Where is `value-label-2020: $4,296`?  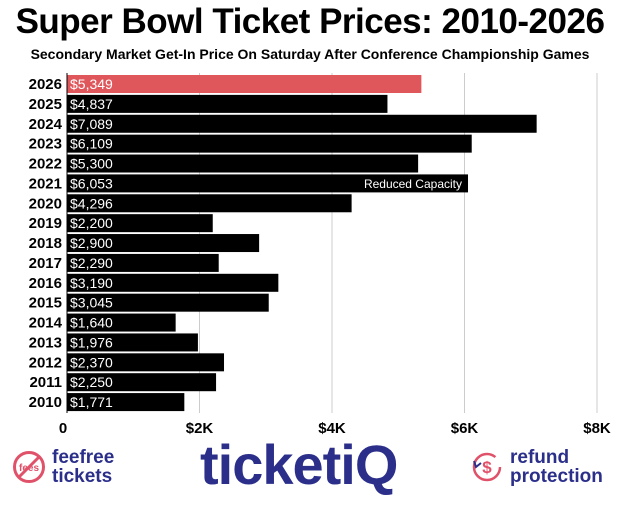
value-label-2020: $4,296 is located at coordinates (91, 203).